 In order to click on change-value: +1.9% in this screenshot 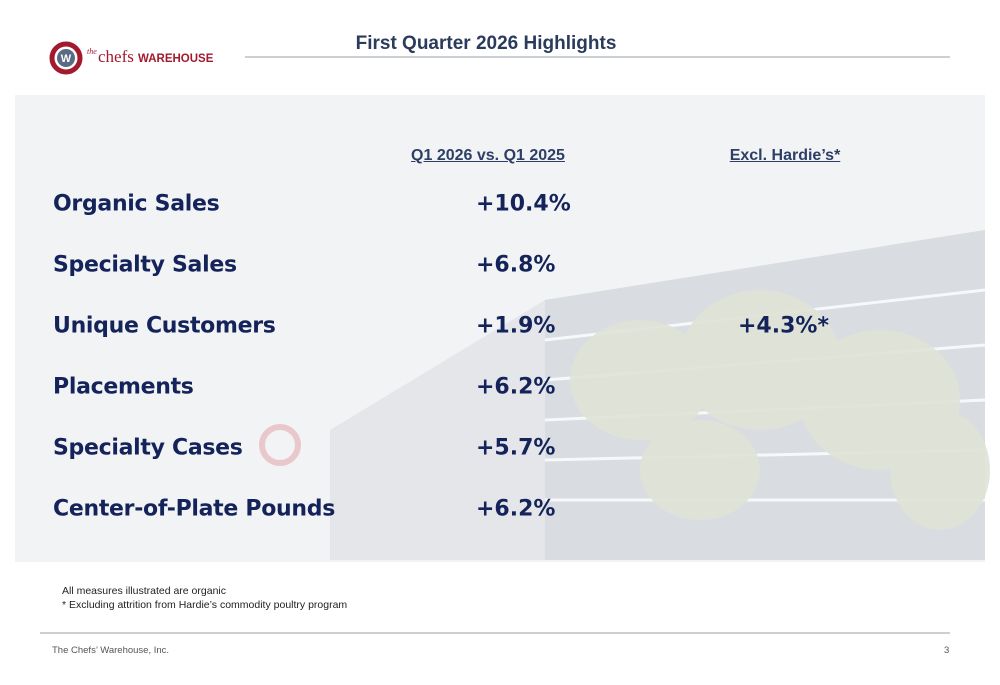, I will do `click(516, 326)`.